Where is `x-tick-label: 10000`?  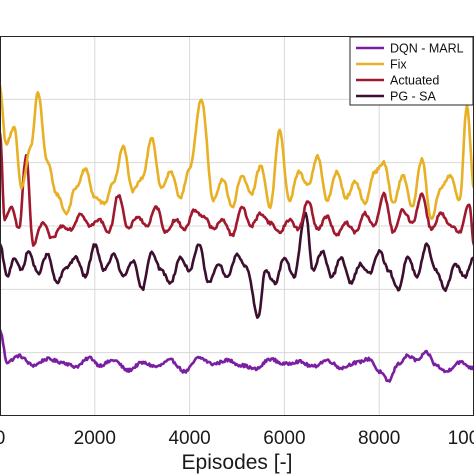 x-tick-label: 10000 is located at coordinates (461, 438).